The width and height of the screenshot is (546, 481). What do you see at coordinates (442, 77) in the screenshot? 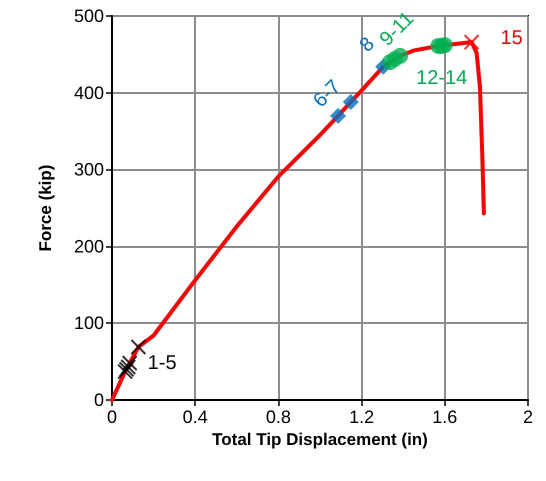
I see `annotation: 12-14` at bounding box center [442, 77].